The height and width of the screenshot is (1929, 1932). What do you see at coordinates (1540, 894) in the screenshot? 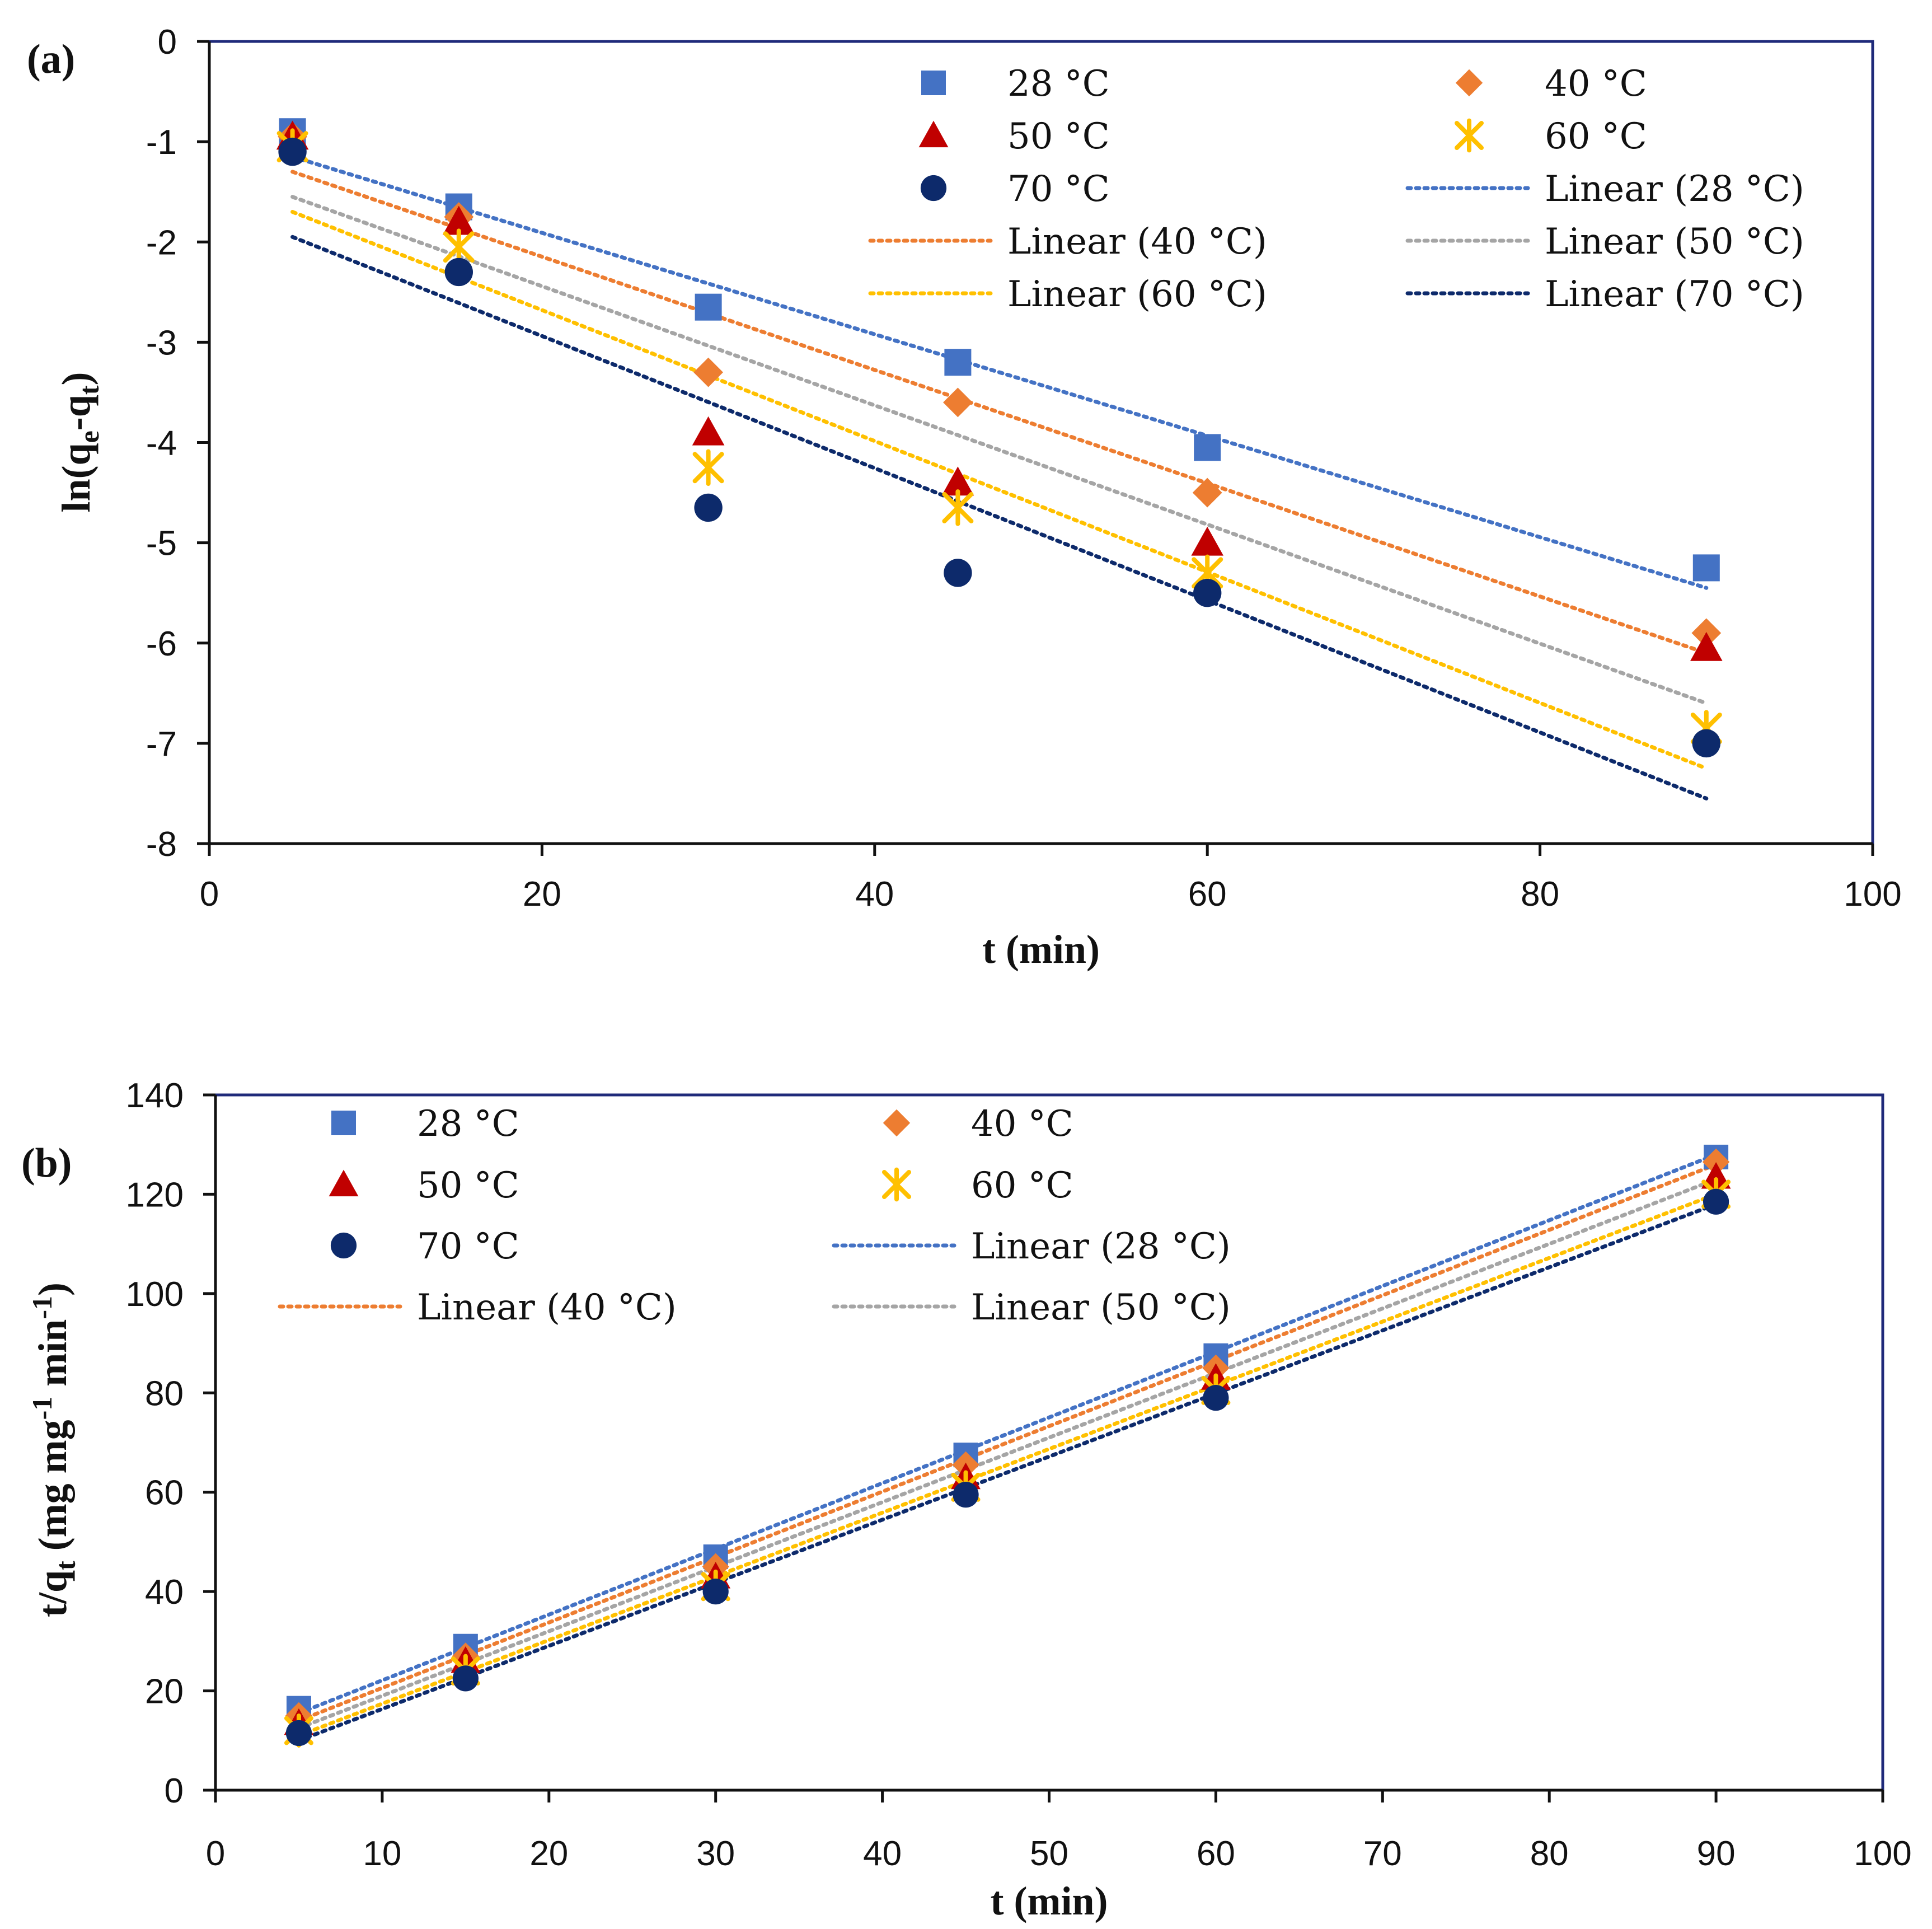
I see `x-tick-label-a: 80` at bounding box center [1540, 894].